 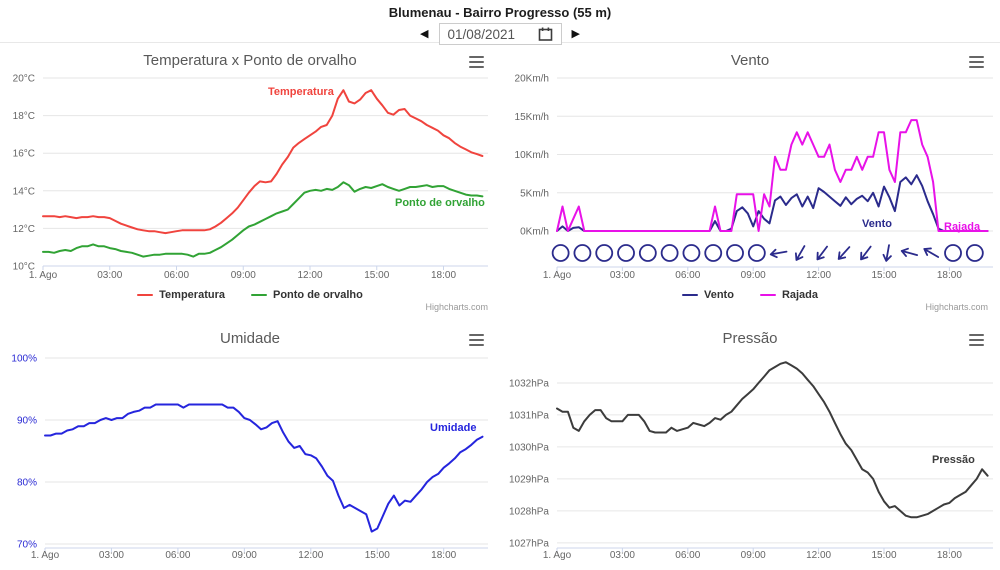 I want to click on y-axis-label: 14°C, so click(x=24, y=191).